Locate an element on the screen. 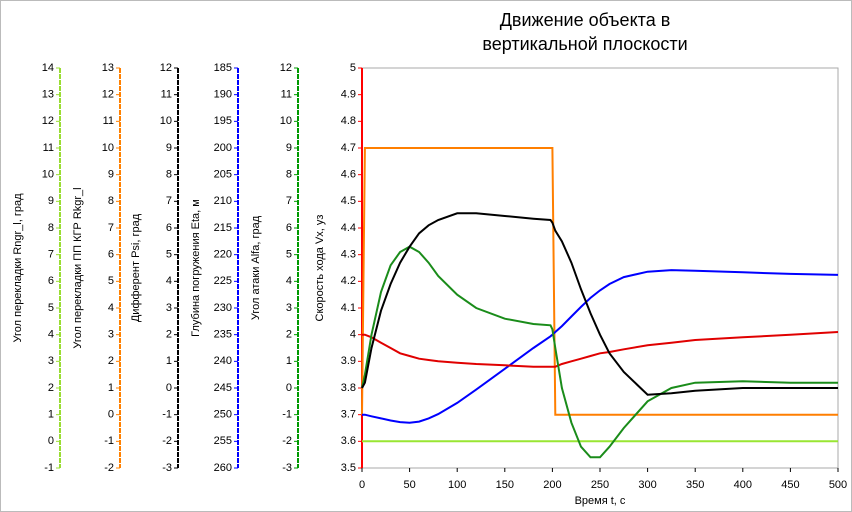  y-tick-label: 8 is located at coordinates (111, 201).